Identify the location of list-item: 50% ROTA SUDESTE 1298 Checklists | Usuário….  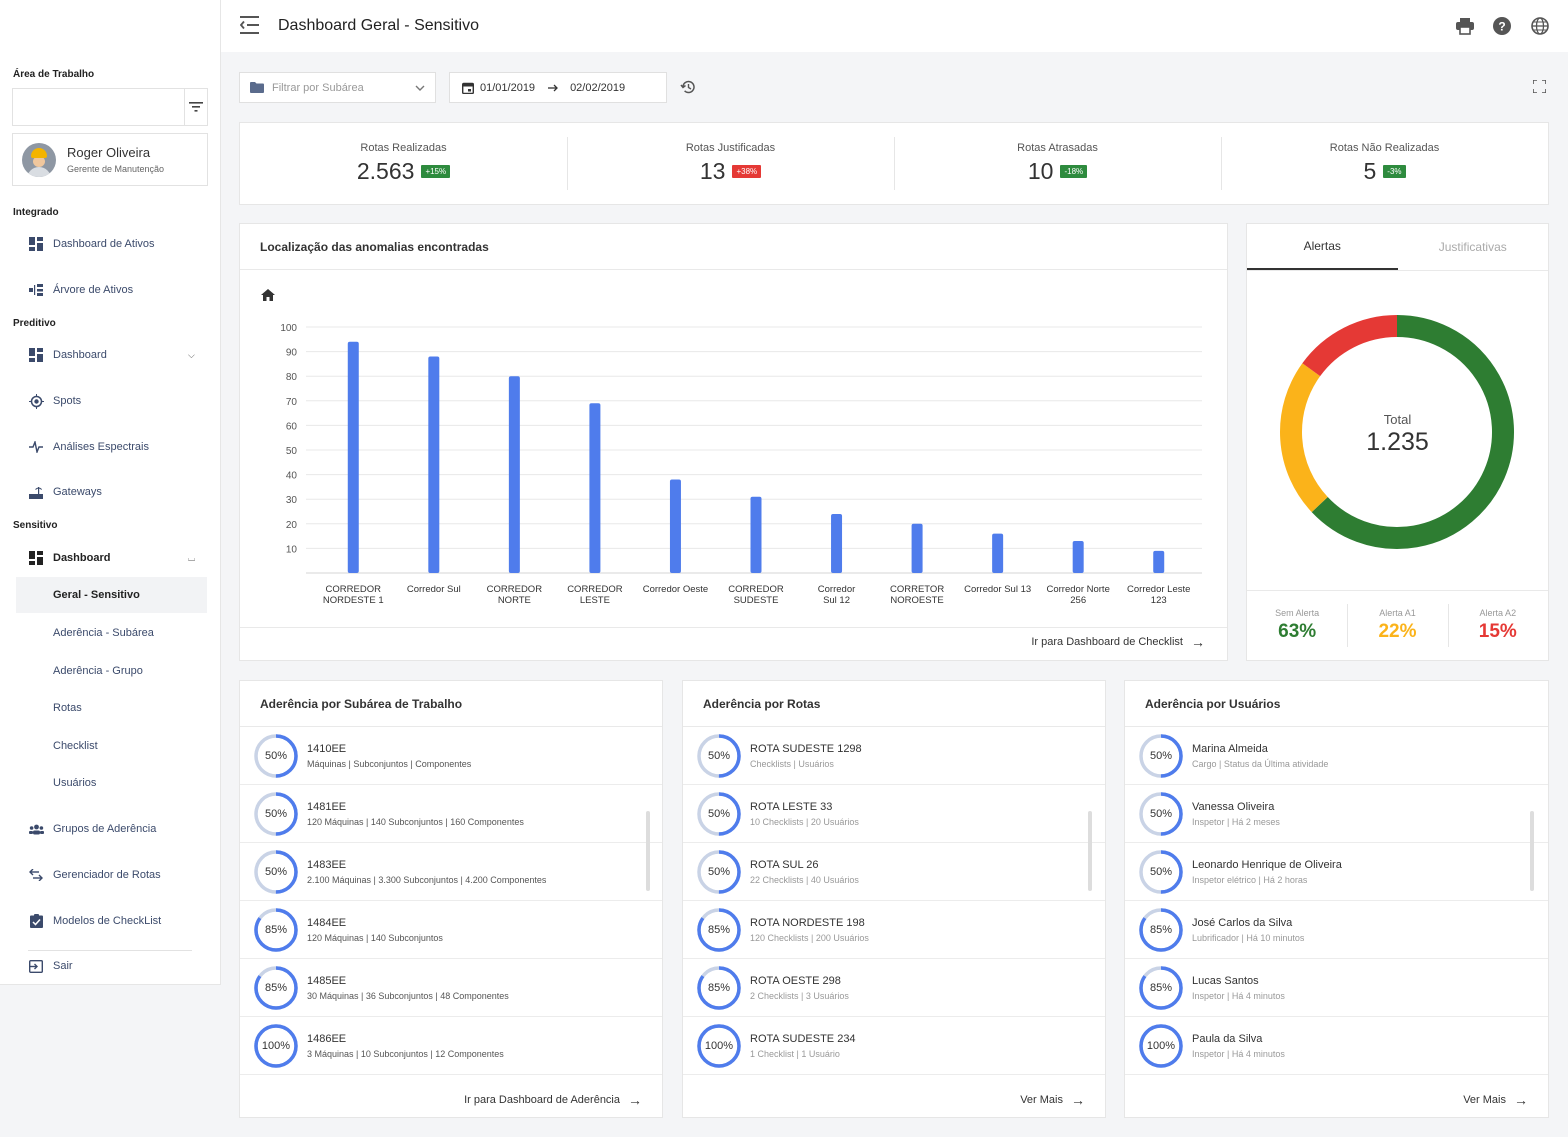
(894, 756).